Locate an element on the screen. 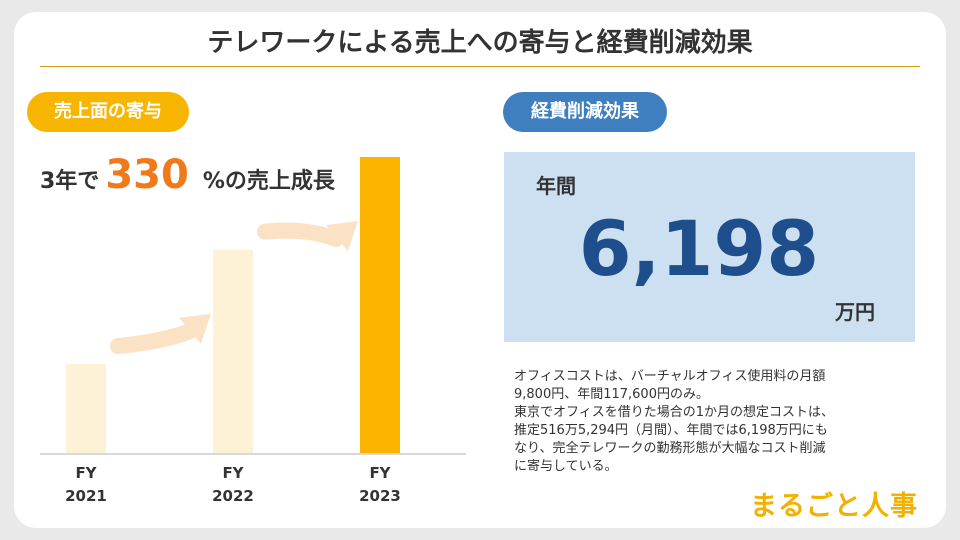 The height and width of the screenshot is (540, 960). note-line: なり、完全テレワークの勤務形態が大幅なコスト削減 is located at coordinates (670, 448).